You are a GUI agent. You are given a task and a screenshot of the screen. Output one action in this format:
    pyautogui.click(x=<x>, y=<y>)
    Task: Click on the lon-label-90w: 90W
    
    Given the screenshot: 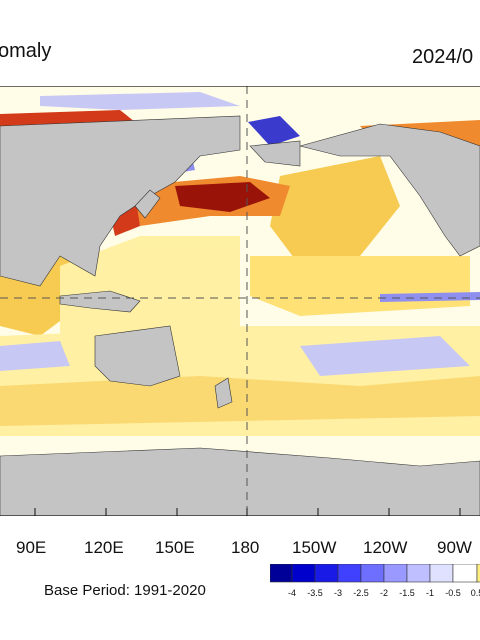 What is the action you would take?
    pyautogui.click(x=454, y=547)
    